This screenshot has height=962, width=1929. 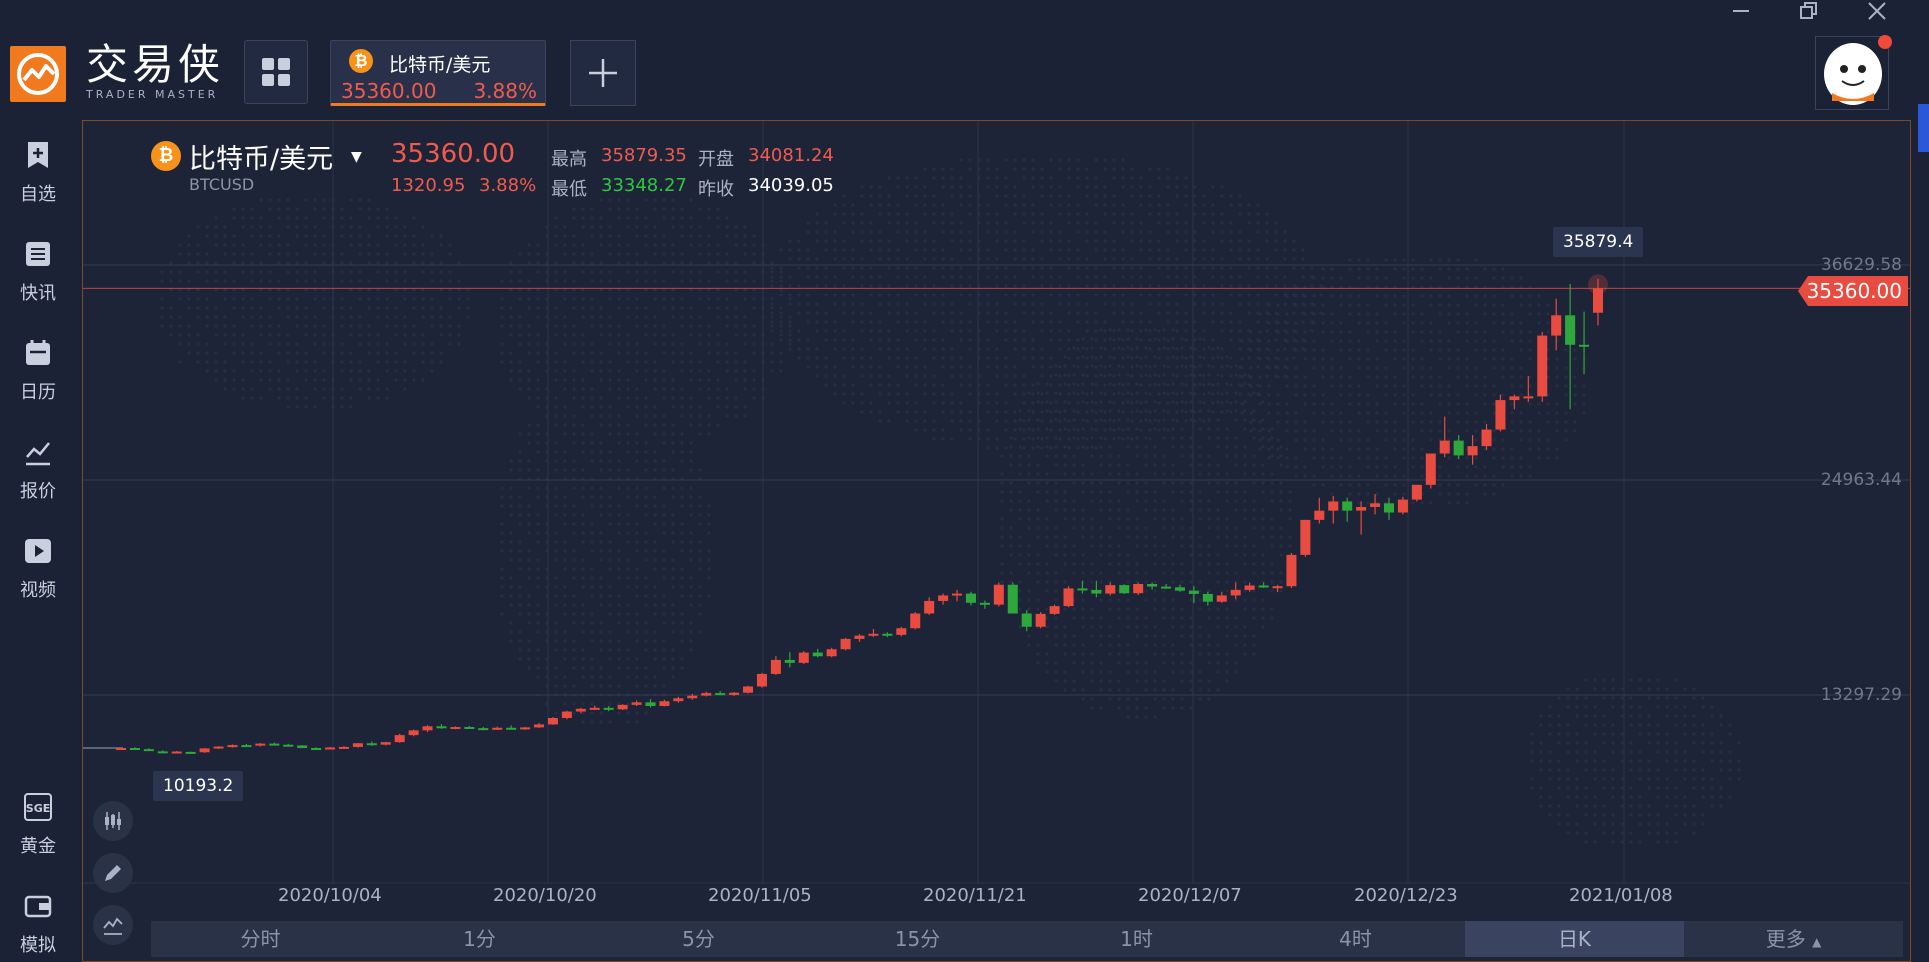 What do you see at coordinates (38, 846) in the screenshot?
I see `sidebar-item-label: 黄金` at bounding box center [38, 846].